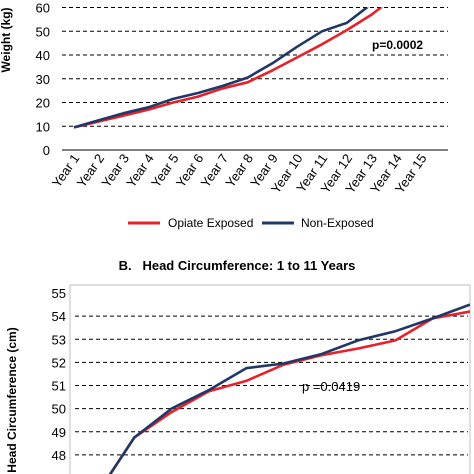 The width and height of the screenshot is (474, 474). What do you see at coordinates (331, 386) in the screenshot?
I see `head-circumference-p-value-annotation: p =0.0419` at bounding box center [331, 386].